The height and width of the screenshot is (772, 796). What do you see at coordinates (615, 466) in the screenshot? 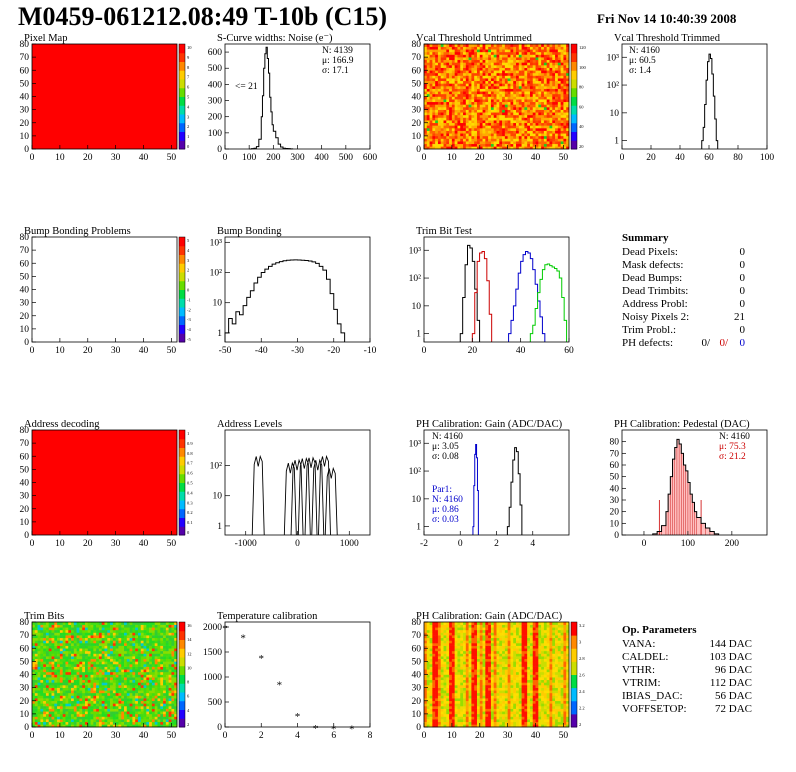
I see `y-tick-label: 60` at bounding box center [615, 466].